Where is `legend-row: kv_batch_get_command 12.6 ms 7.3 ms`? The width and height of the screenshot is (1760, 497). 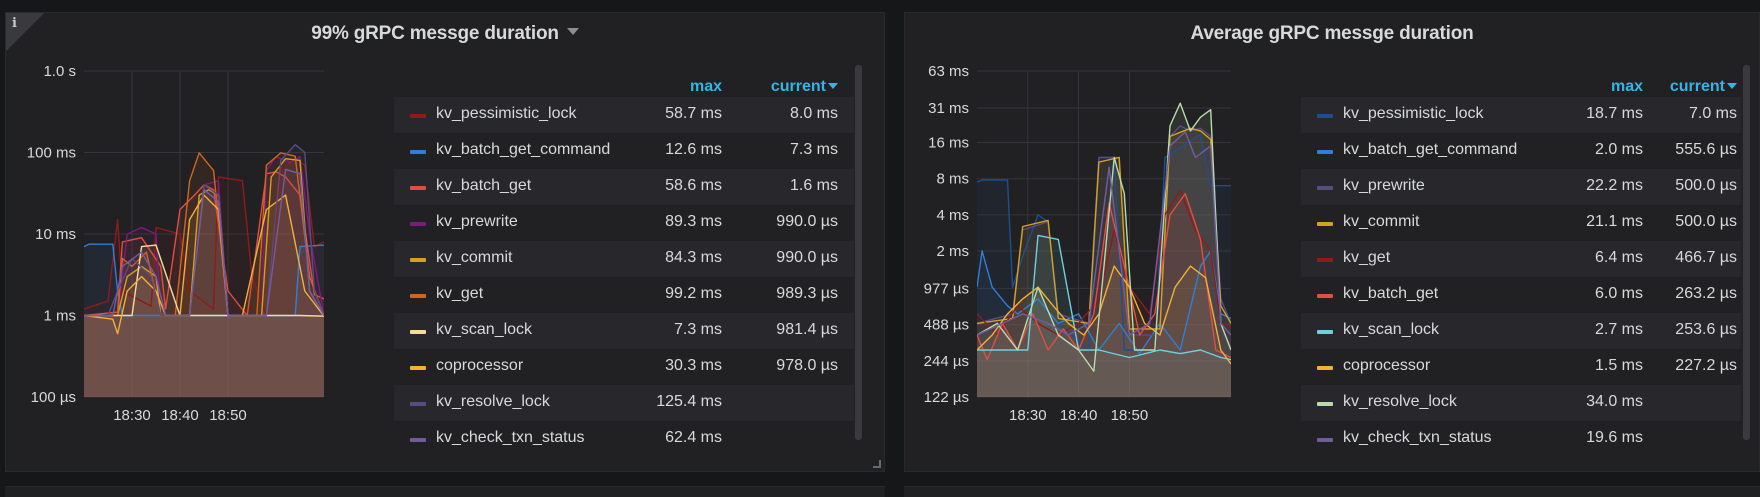 legend-row: kv_batch_get_command 12.6 ms 7.3 ms is located at coordinates (624, 151).